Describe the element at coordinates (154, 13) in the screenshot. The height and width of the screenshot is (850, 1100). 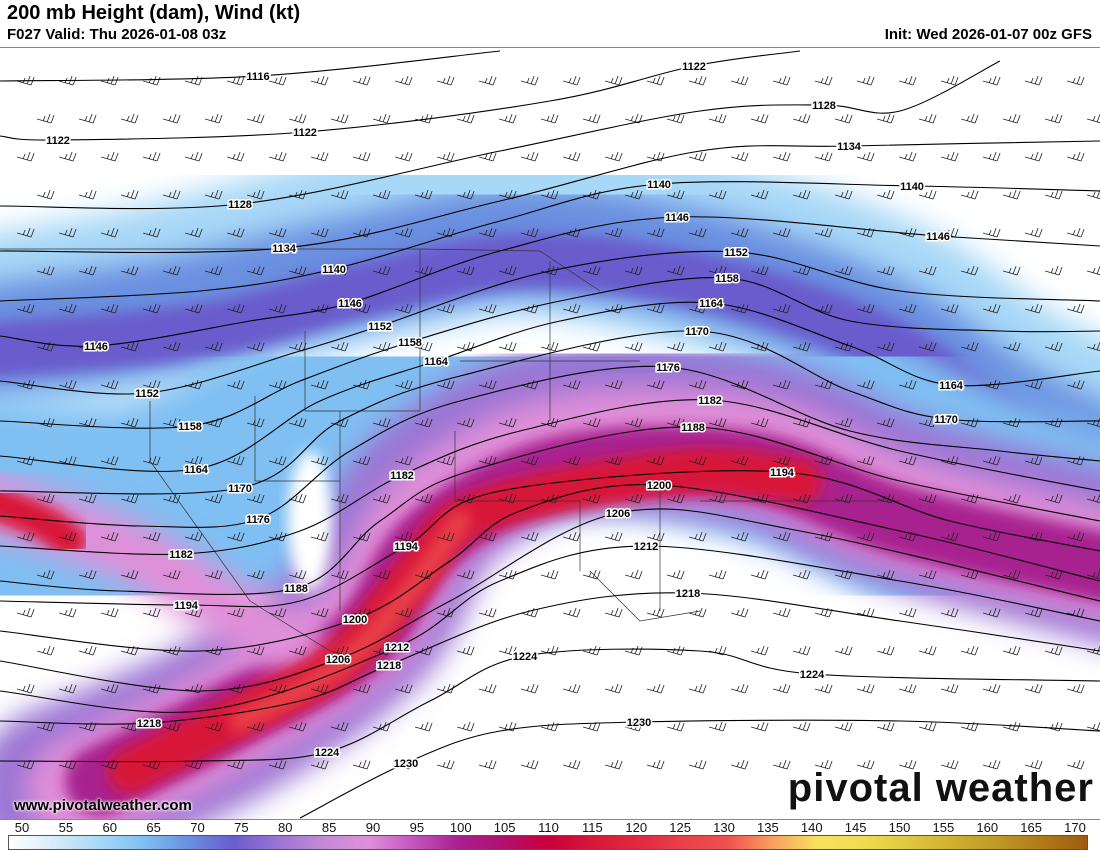
I see `map-title: 200 mb Height (dam), Wind (kt)` at that location.